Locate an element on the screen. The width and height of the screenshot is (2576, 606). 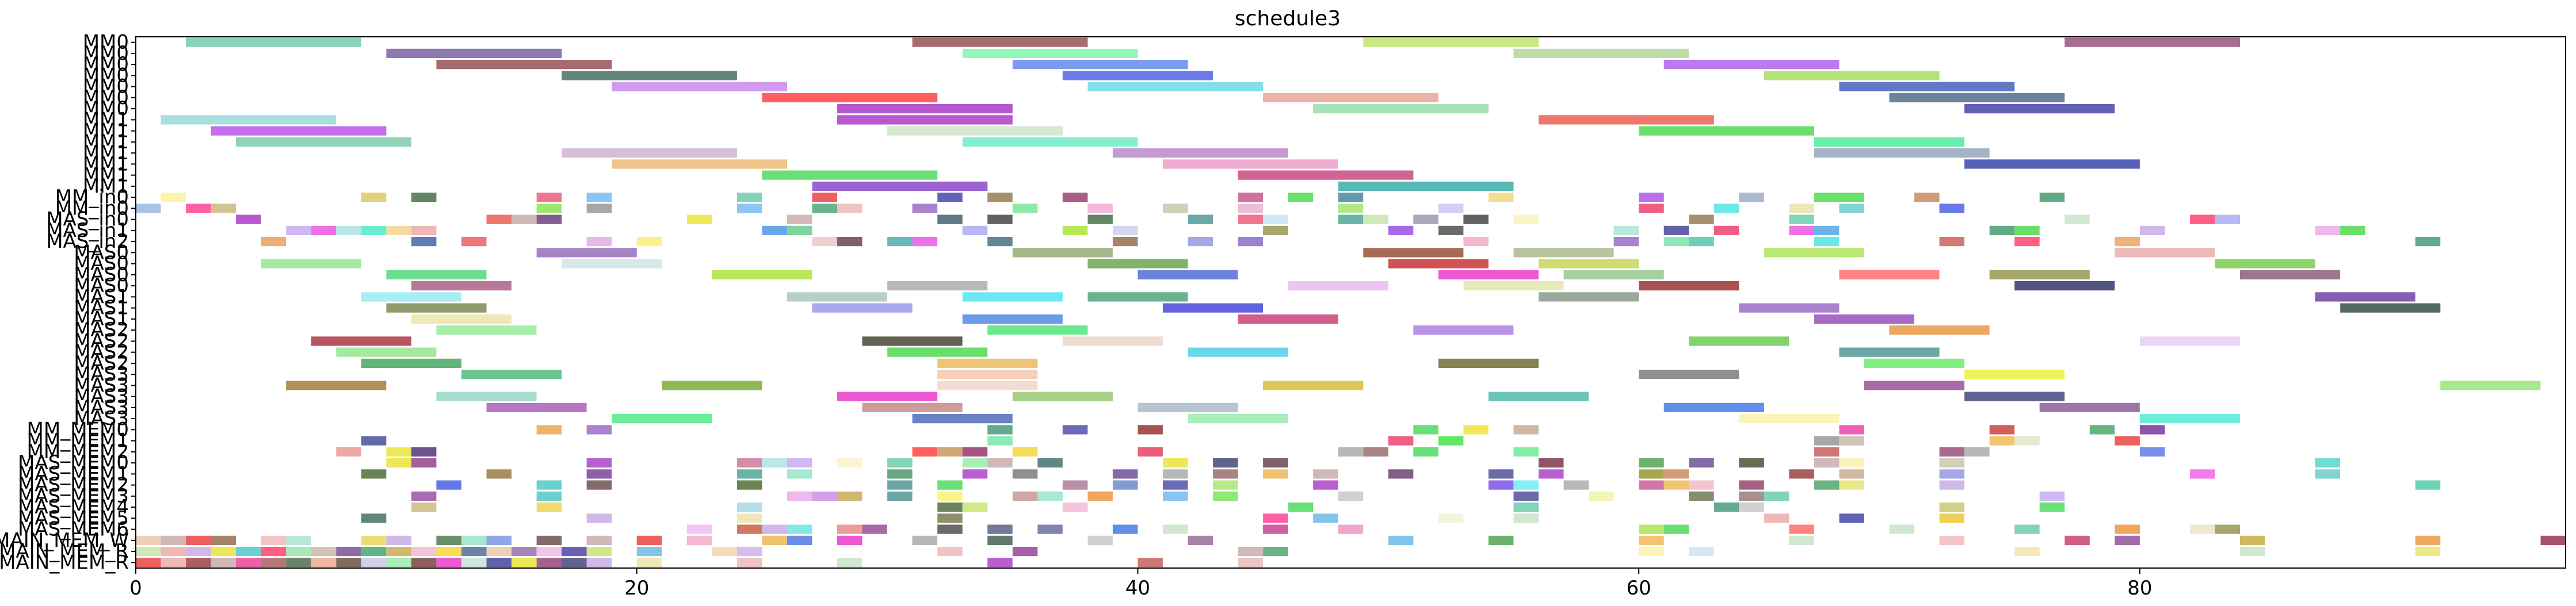
y-tick-label: MM_in0 is located at coordinates (92, 208).